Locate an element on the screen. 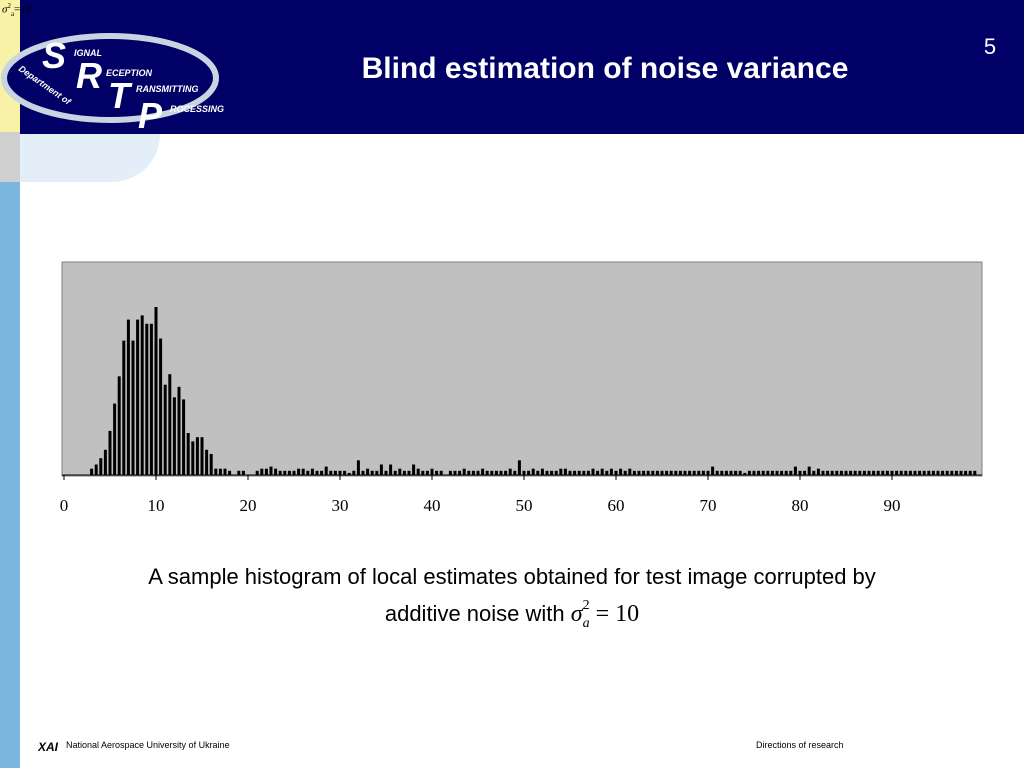 The height and width of the screenshot is (768, 1024). x-tick-label: 60 is located at coordinates (616, 505).